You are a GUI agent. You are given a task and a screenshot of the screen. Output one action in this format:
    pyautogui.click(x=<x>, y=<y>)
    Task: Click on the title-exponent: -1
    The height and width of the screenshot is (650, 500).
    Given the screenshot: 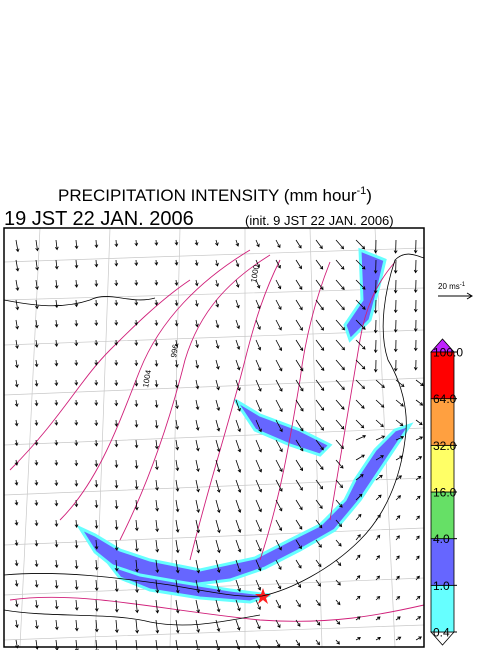 What is the action you would take?
    pyautogui.click(x=362, y=191)
    